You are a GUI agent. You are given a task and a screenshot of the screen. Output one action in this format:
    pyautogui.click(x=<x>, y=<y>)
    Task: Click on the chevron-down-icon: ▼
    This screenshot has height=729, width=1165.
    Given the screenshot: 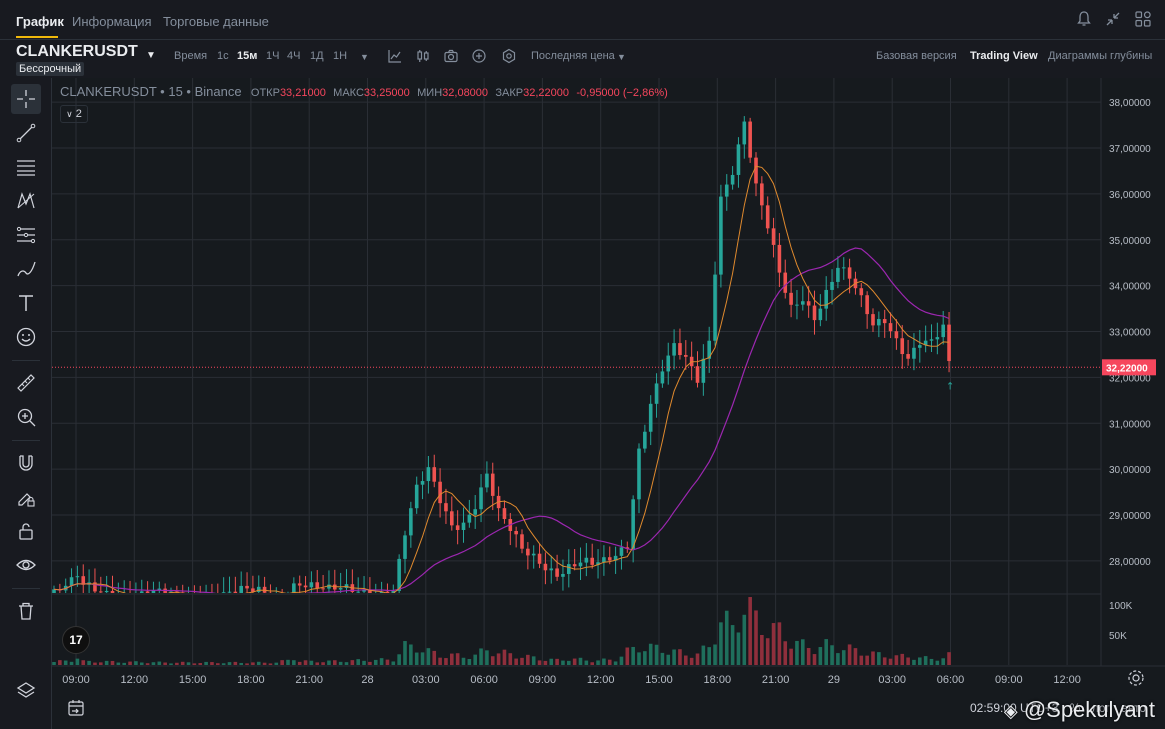 What is the action you would take?
    pyautogui.click(x=151, y=55)
    